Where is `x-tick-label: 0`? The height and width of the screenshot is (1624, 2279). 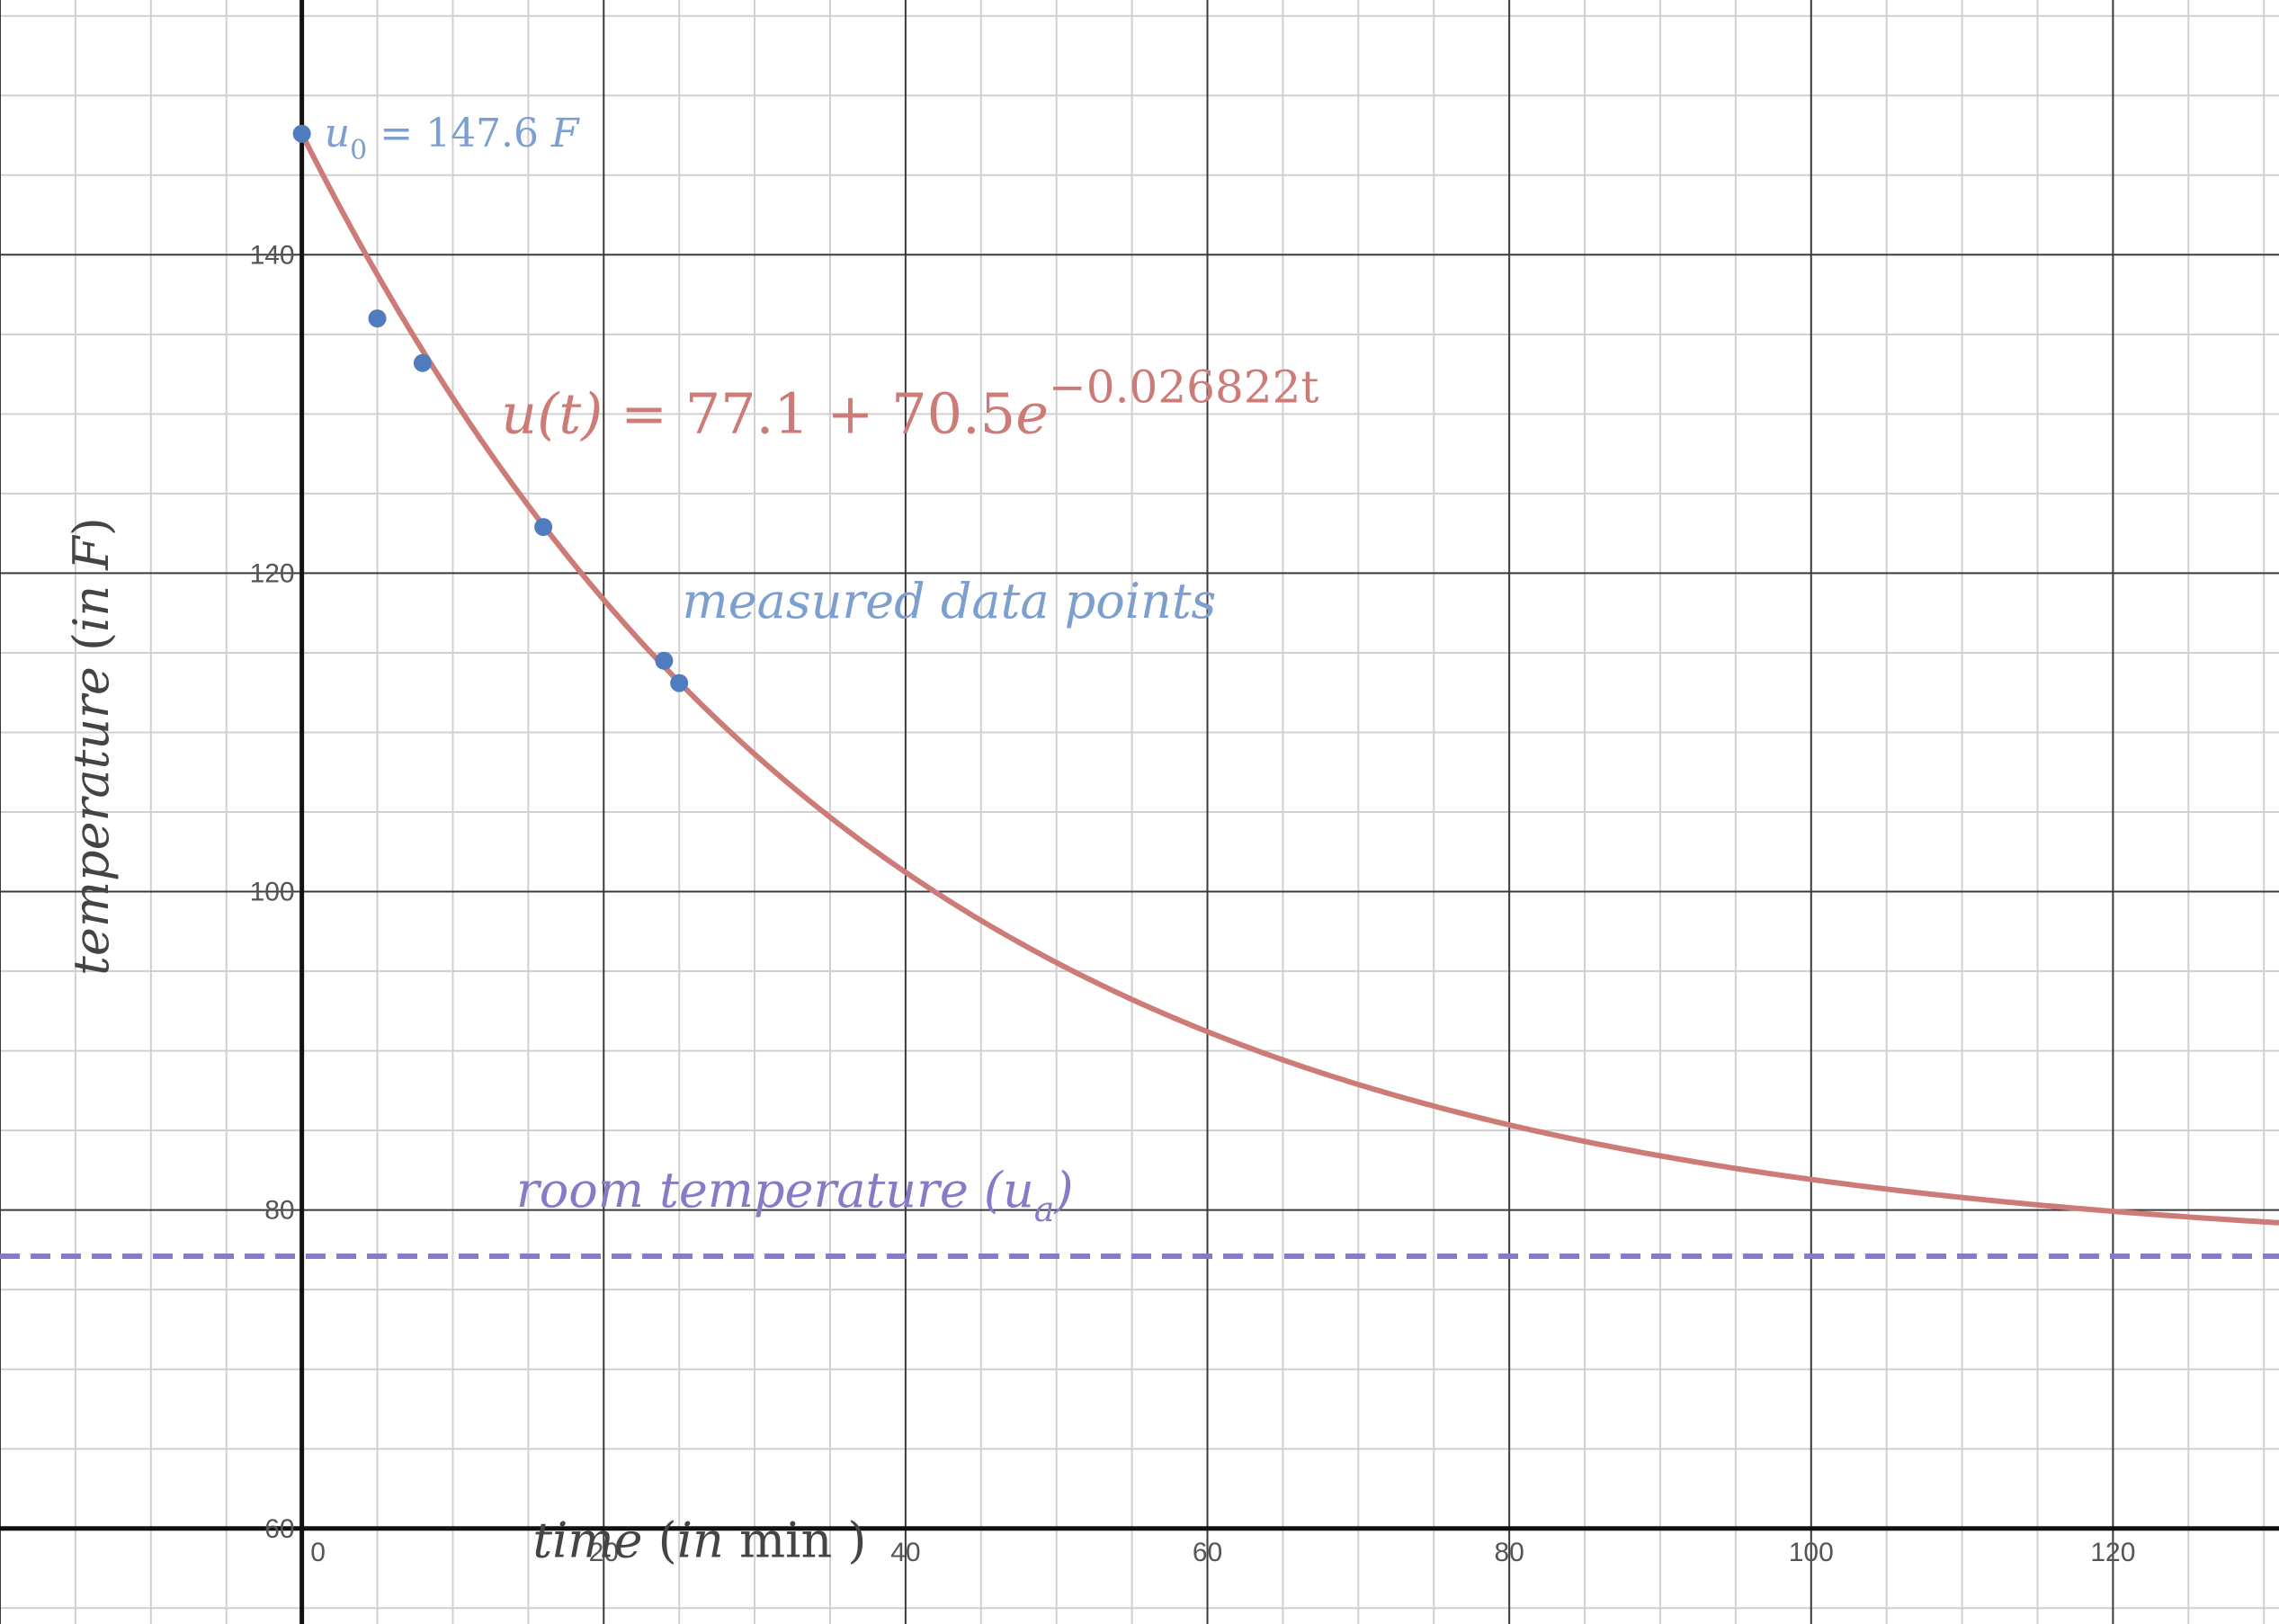
x-tick-label: 0 is located at coordinates (318, 1552).